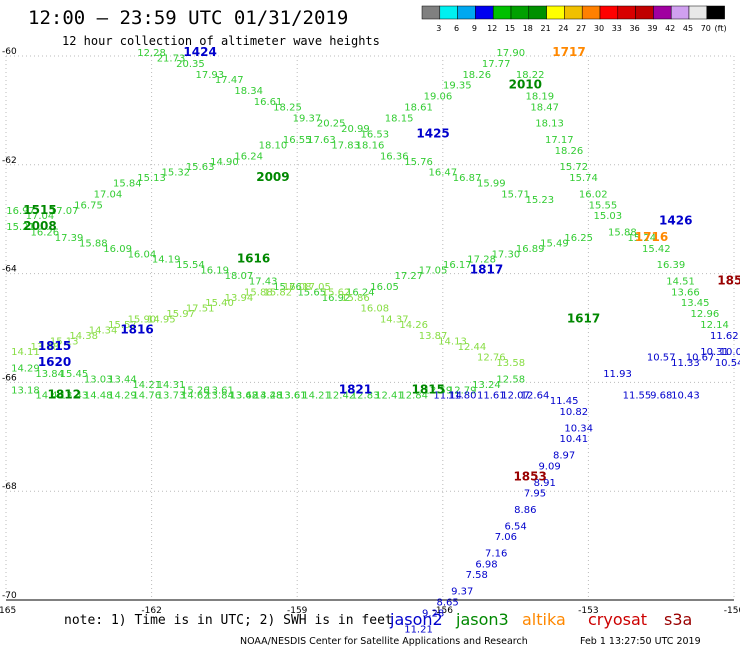 This screenshot has width=740, height=650. Describe the element at coordinates (98, 379) in the screenshot. I see `wave-height-value: 13.03` at that location.